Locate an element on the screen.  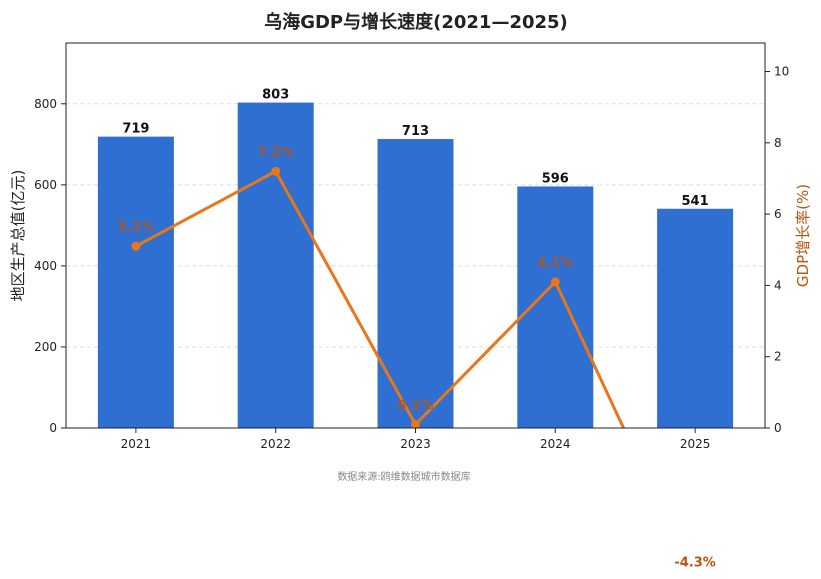
bar-2021 is located at coordinates (135, 282).